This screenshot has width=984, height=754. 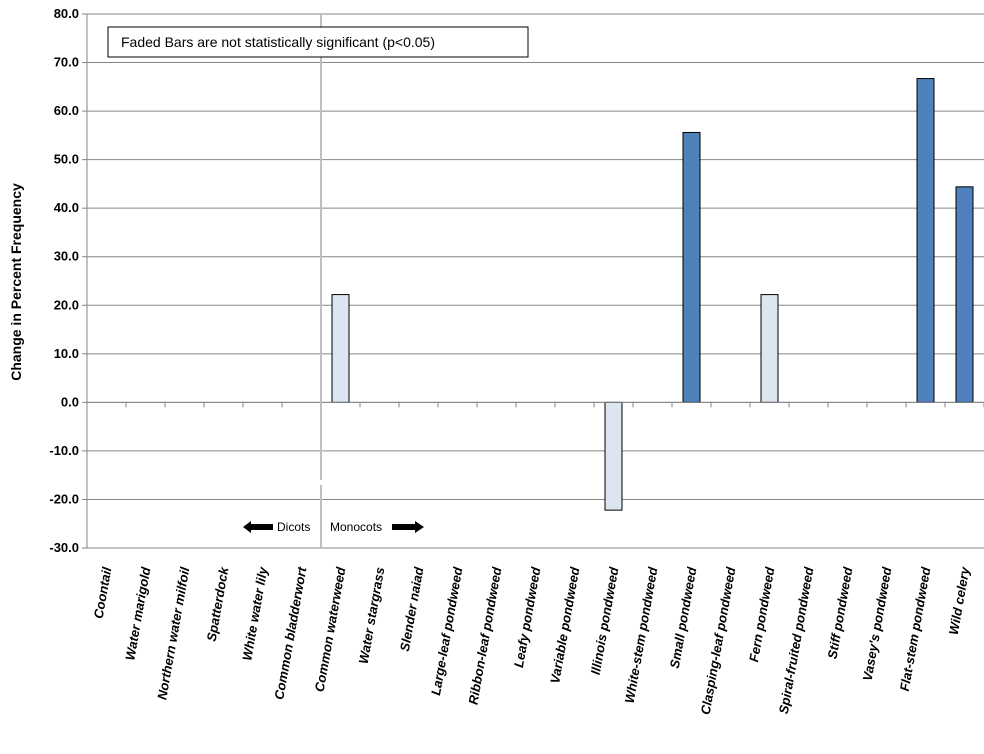 I want to click on category-label: Illinois pondweed, so click(x=605, y=620).